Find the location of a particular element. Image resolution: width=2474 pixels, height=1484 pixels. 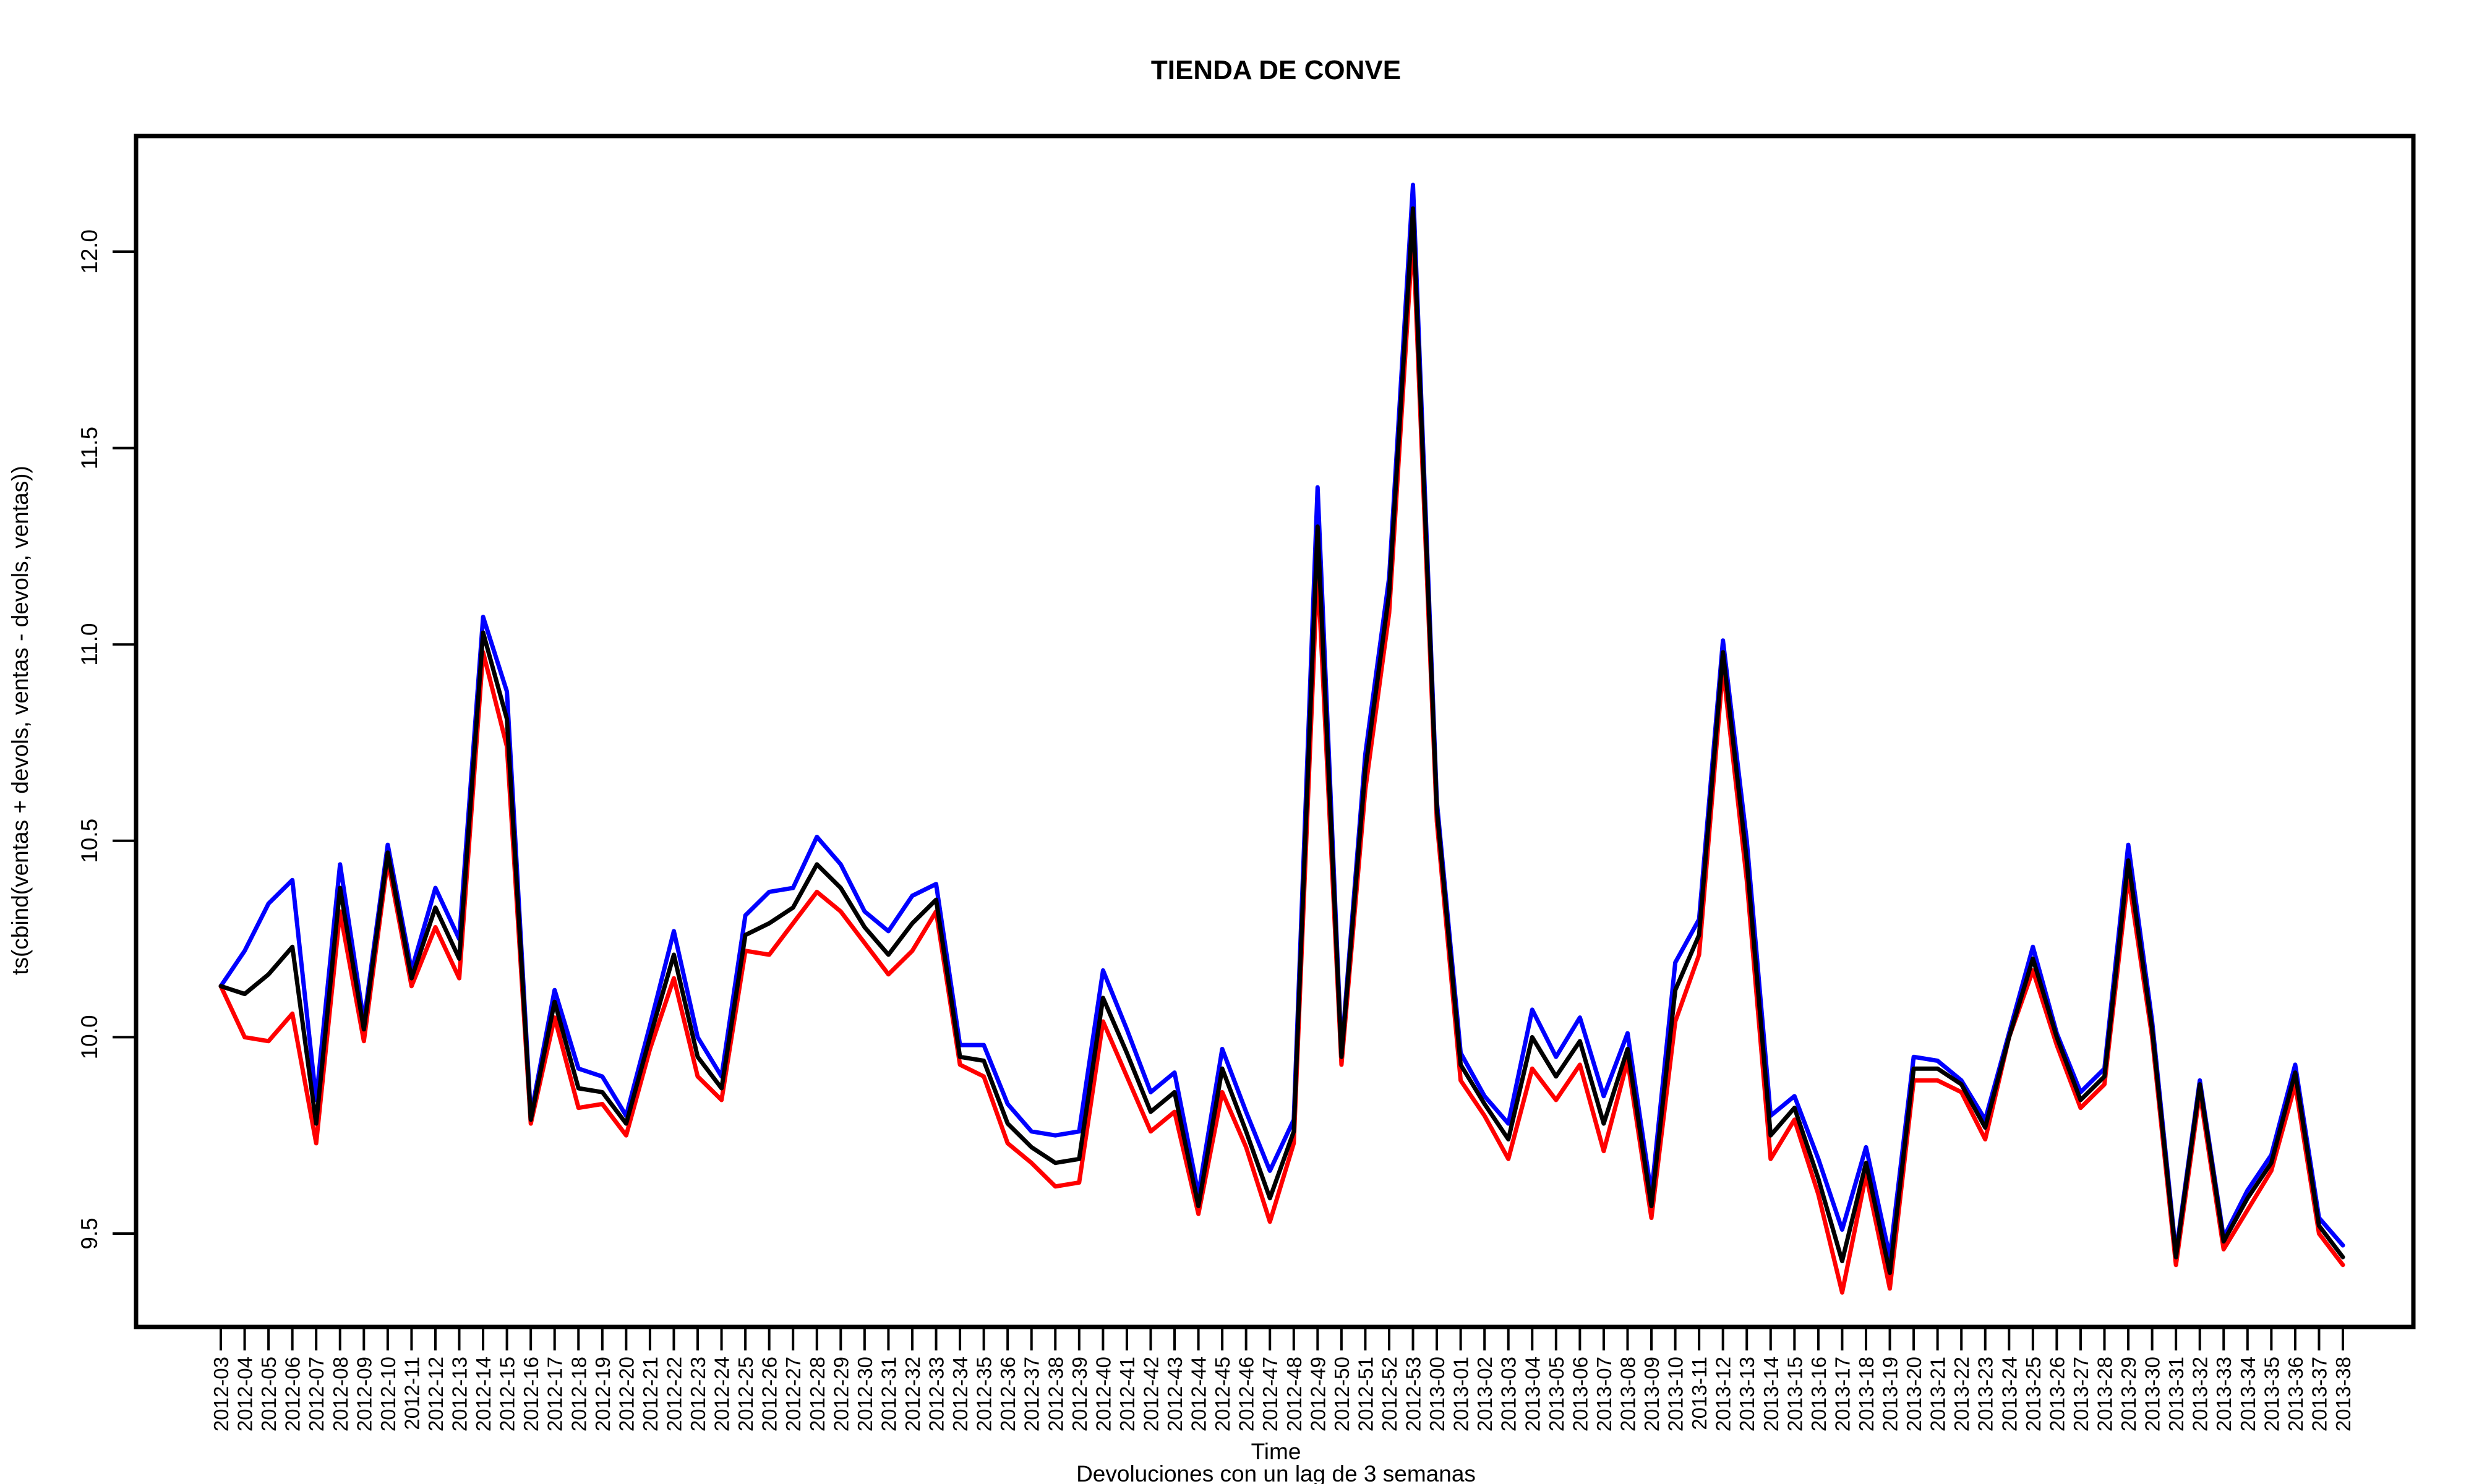

x-tick-label: 2013-11 is located at coordinates (1699, 1393).